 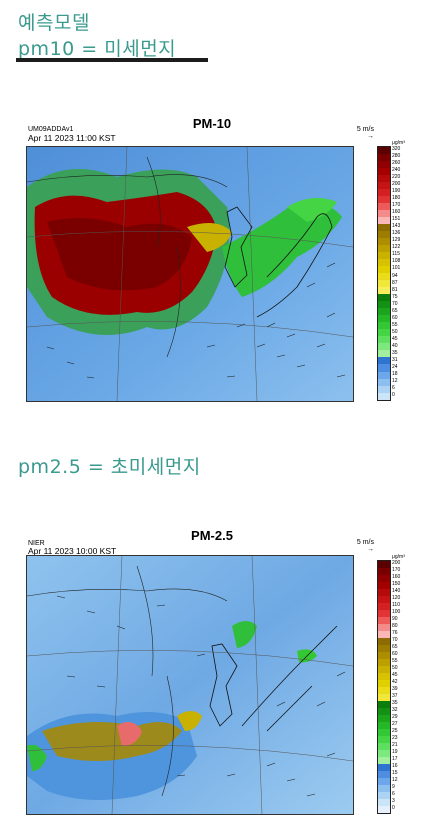 I want to click on very-high-pollution-zone, so click(x=119, y=254).